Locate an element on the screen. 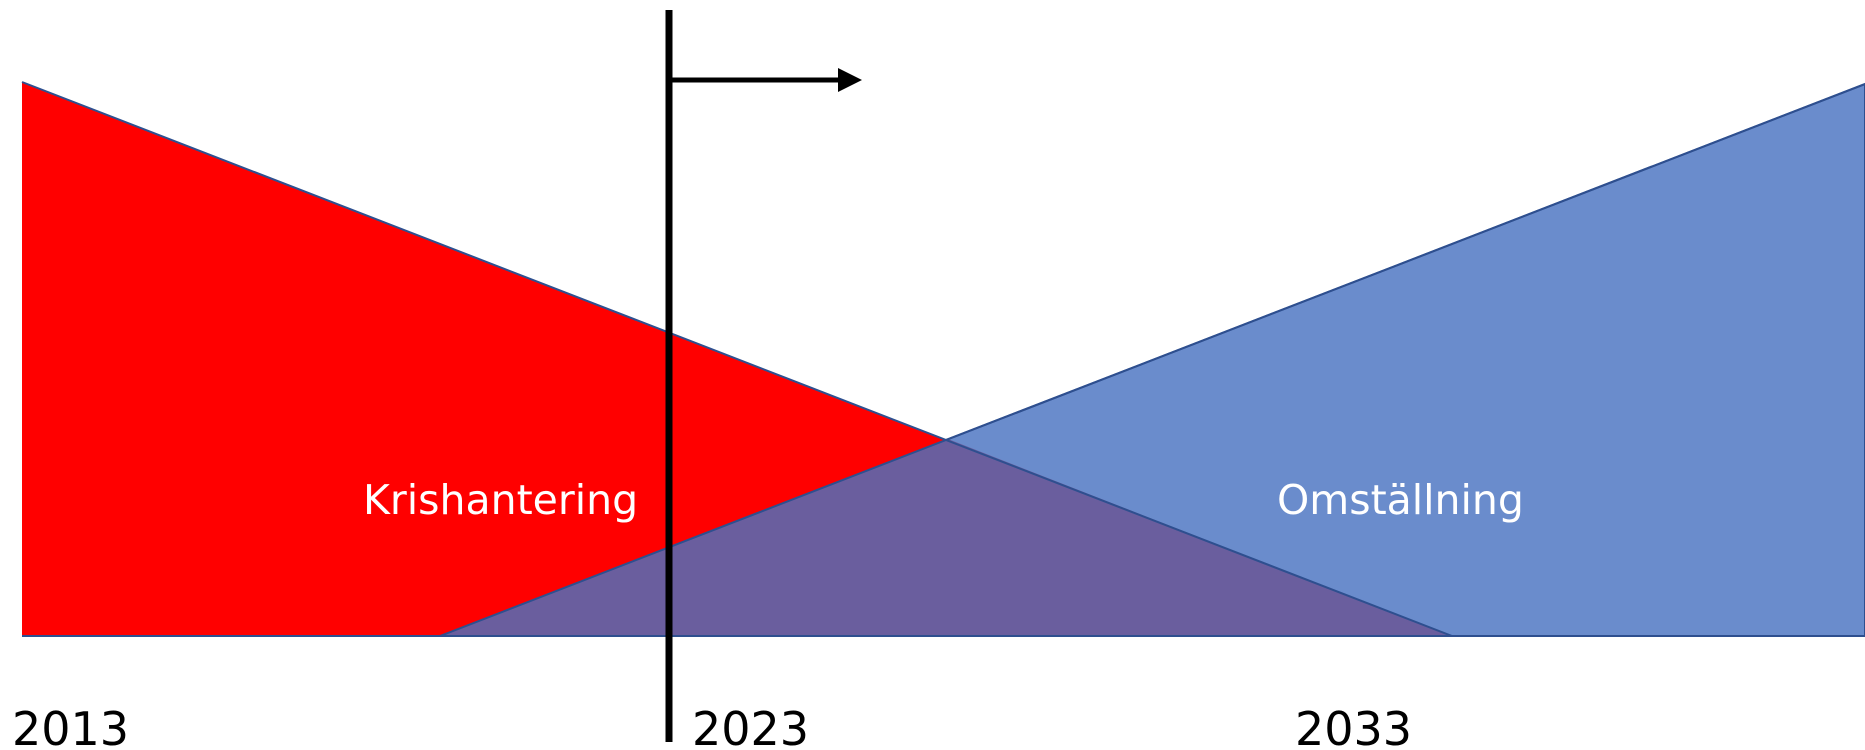 Image resolution: width=1865 pixels, height=750 pixels. krishantering-label: Krishantering is located at coordinates (500, 500).